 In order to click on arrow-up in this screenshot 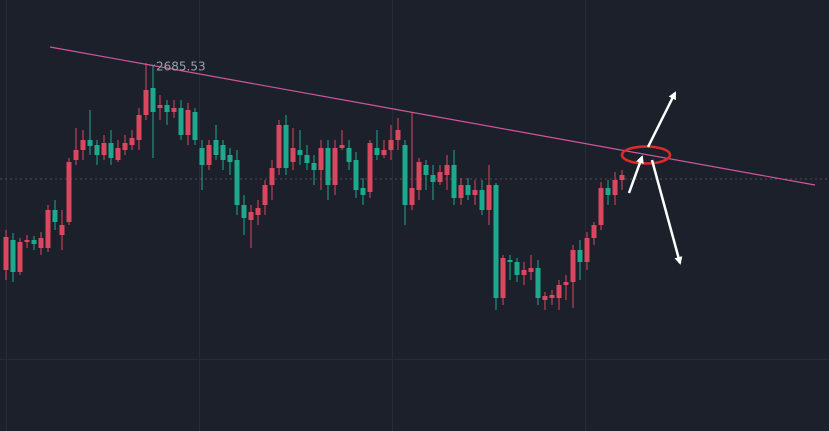, I will do `click(661, 119)`.